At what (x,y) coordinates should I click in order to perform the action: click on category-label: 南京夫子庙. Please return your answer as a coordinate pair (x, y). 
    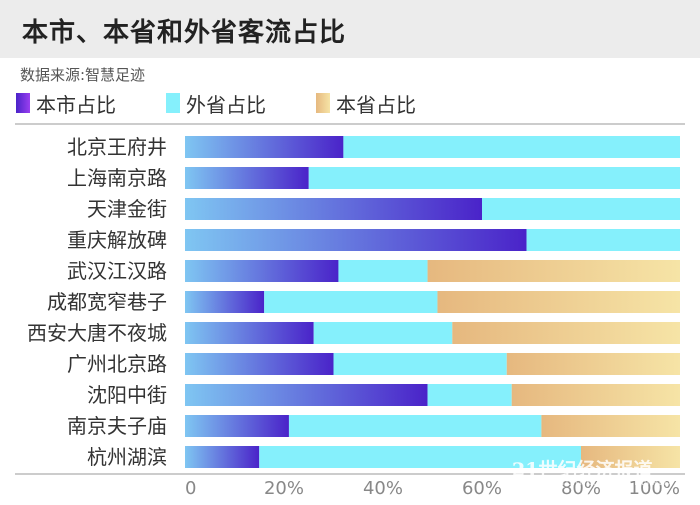
    Looking at the image, I should click on (117, 426).